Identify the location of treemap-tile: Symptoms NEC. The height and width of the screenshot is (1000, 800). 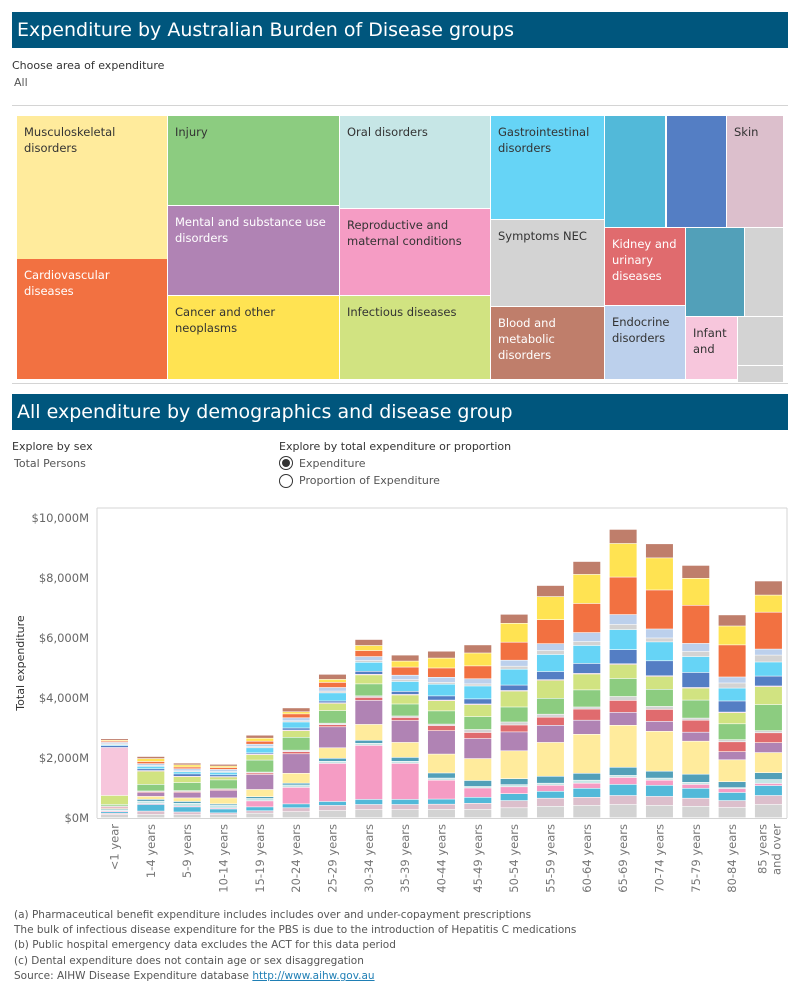
(547, 263).